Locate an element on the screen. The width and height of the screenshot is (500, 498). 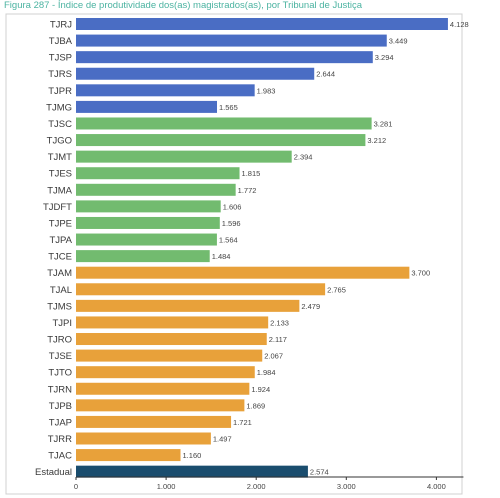
bar-tjac is located at coordinates (128, 455).